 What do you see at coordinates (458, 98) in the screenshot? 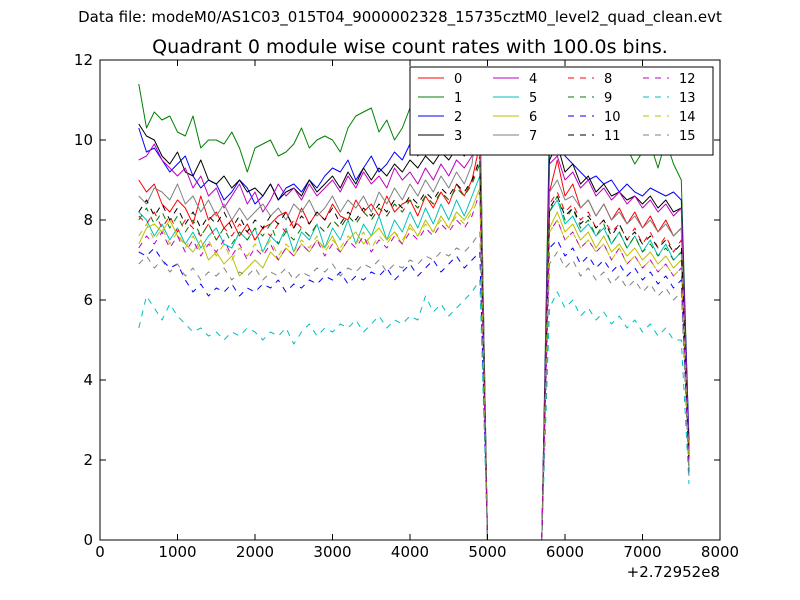
I see `legend-label-1: 1` at bounding box center [458, 98].